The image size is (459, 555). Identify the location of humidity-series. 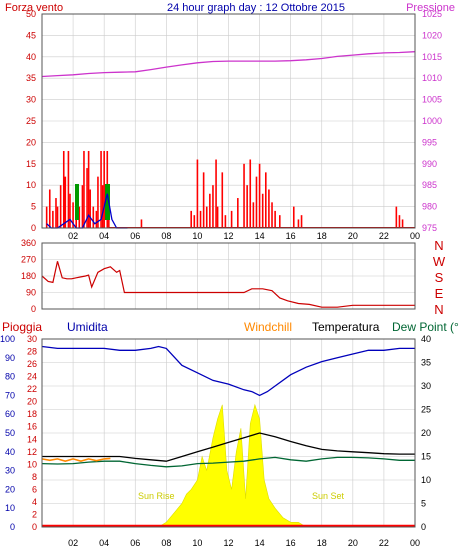
(228, 371).